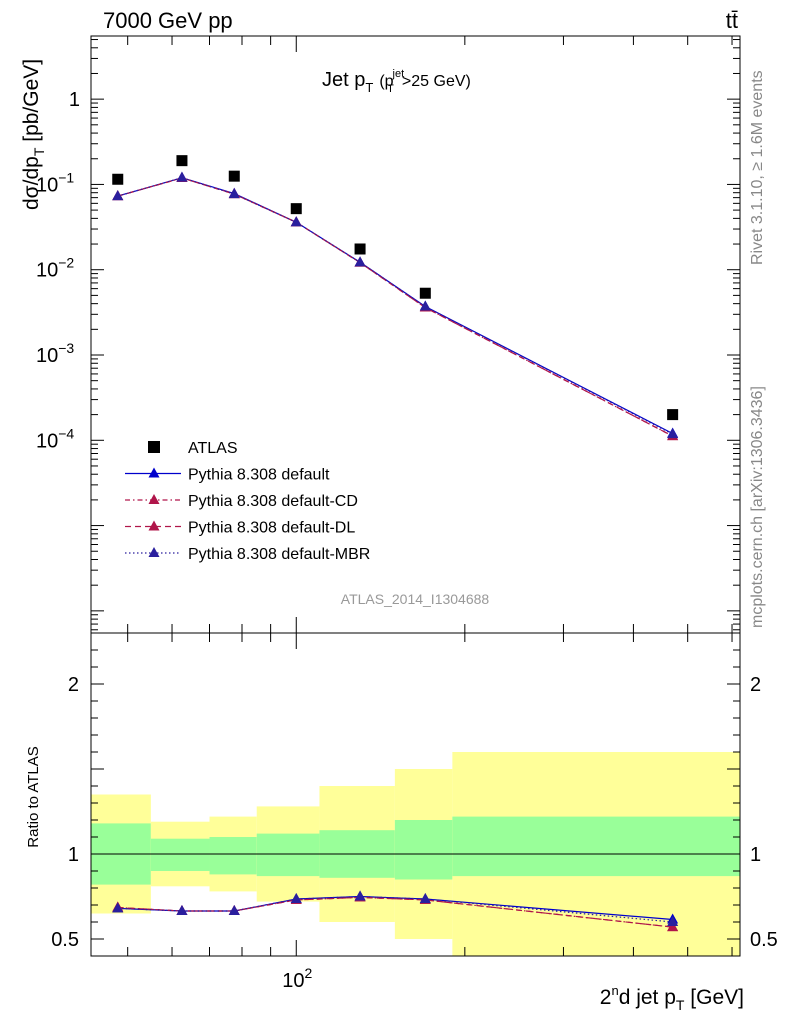 Image resolution: width=786 pixels, height=1024 pixels. What do you see at coordinates (755, 685) in the screenshot?
I see `ratio-y-tick-label-right: 2` at bounding box center [755, 685].